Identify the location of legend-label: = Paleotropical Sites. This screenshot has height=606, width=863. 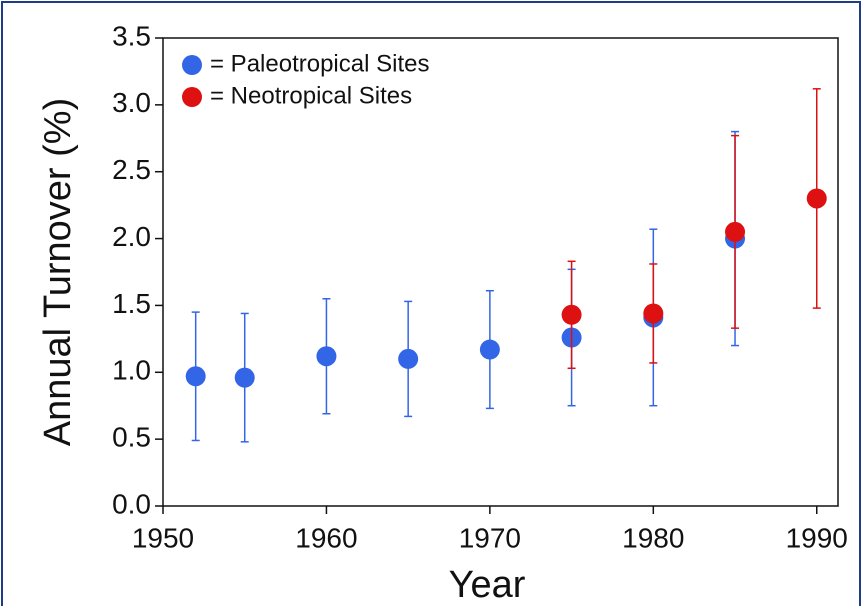
(319, 63).